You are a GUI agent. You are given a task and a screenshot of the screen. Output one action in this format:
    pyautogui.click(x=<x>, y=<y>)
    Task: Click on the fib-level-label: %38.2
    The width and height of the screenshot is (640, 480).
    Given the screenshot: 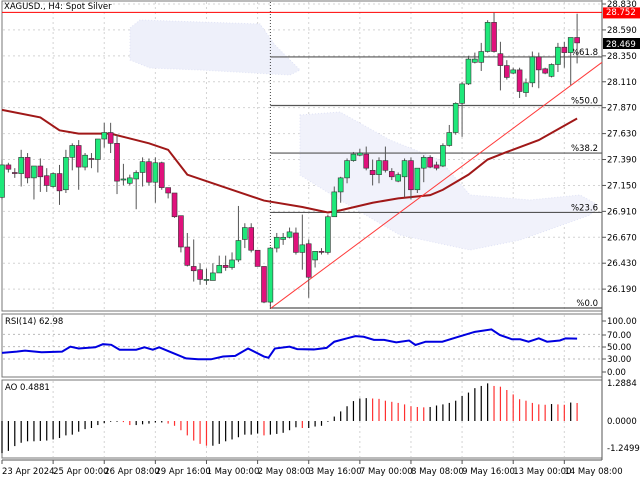 What is the action you would take?
    pyautogui.click(x=584, y=149)
    